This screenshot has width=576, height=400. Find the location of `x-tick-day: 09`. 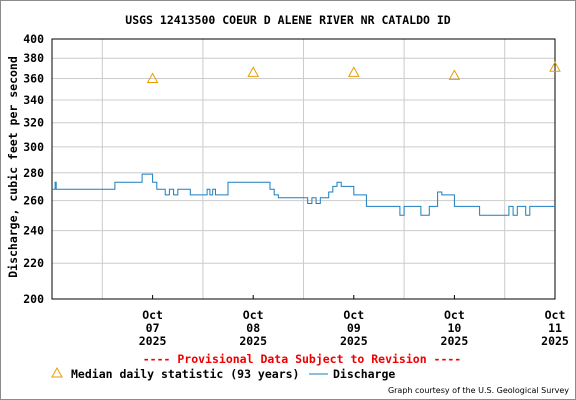

x-tick-day: 09 is located at coordinates (354, 328).